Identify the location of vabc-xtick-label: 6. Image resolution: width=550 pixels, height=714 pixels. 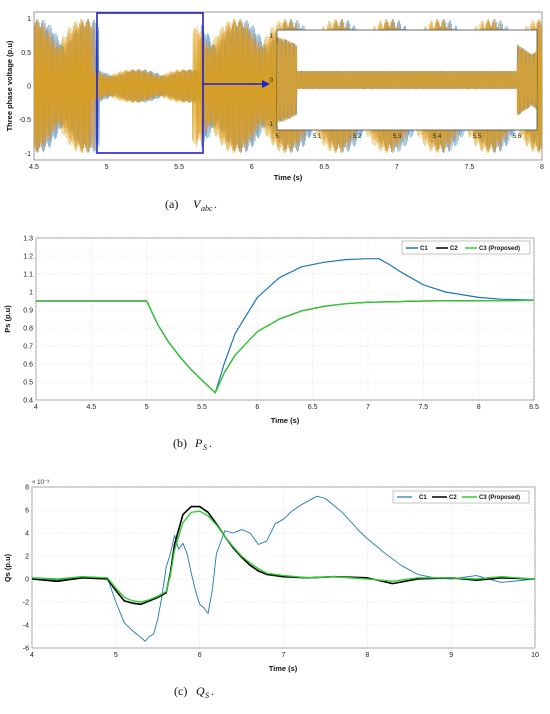
(252, 167).